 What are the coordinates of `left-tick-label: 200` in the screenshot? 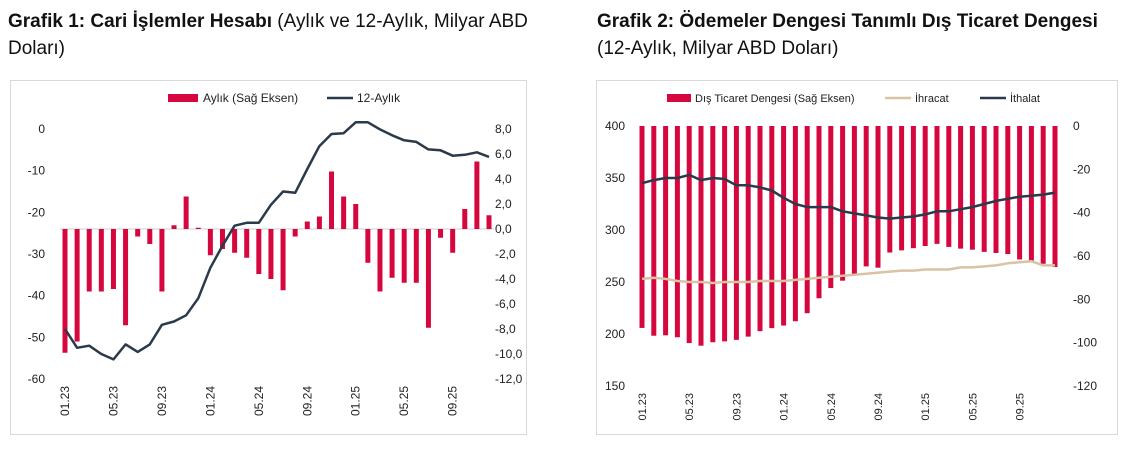 It's located at (615, 334).